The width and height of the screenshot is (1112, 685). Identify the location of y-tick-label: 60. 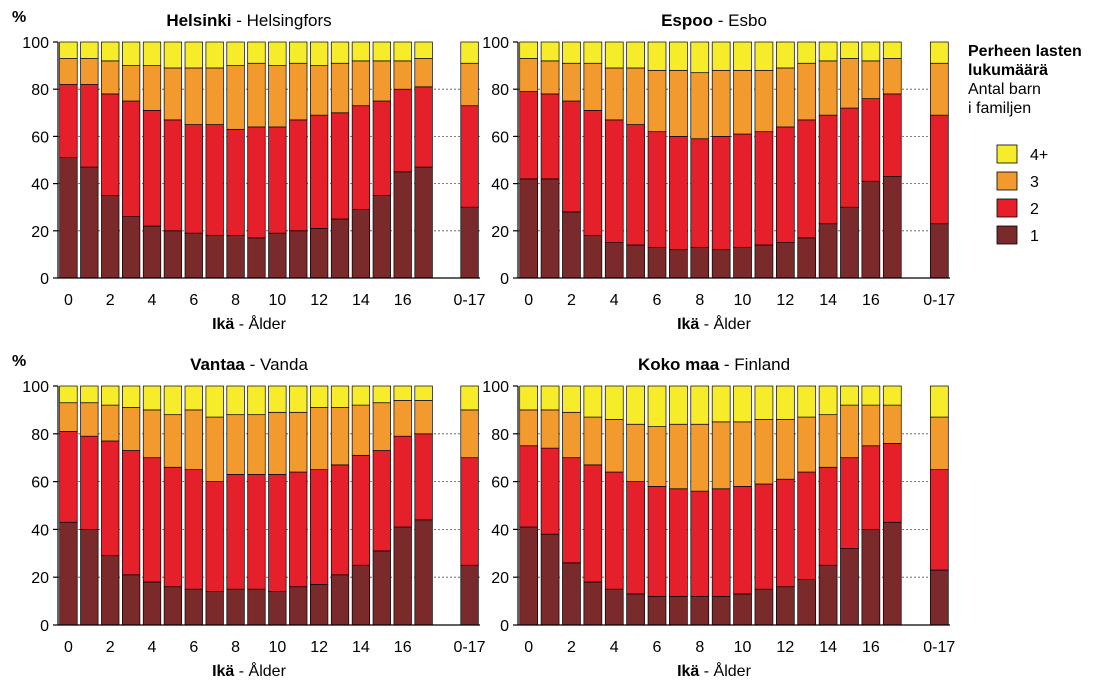
(40, 137).